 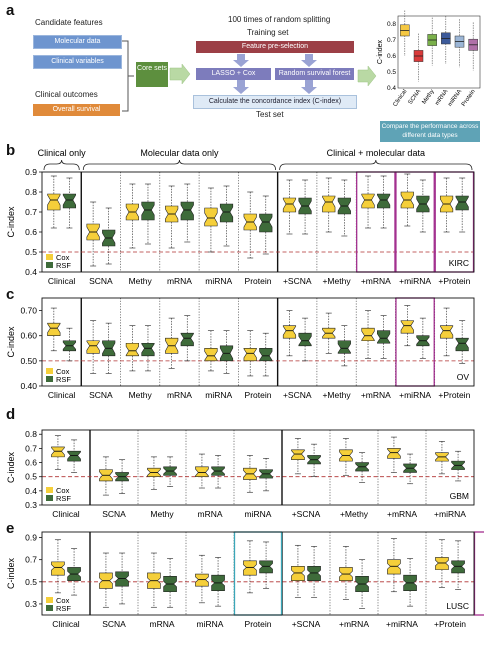 I want to click on molecular-data-box: Molecular data, so click(x=77, y=42).